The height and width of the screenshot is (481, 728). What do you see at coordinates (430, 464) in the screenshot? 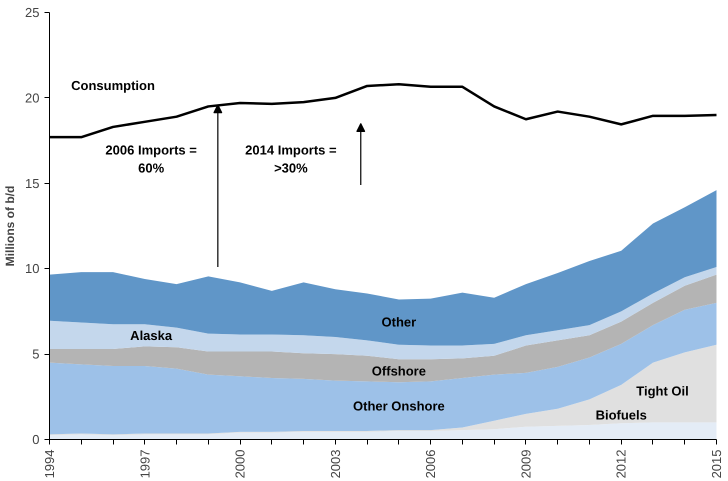
I see `x-tick-label: 2006` at bounding box center [430, 464].